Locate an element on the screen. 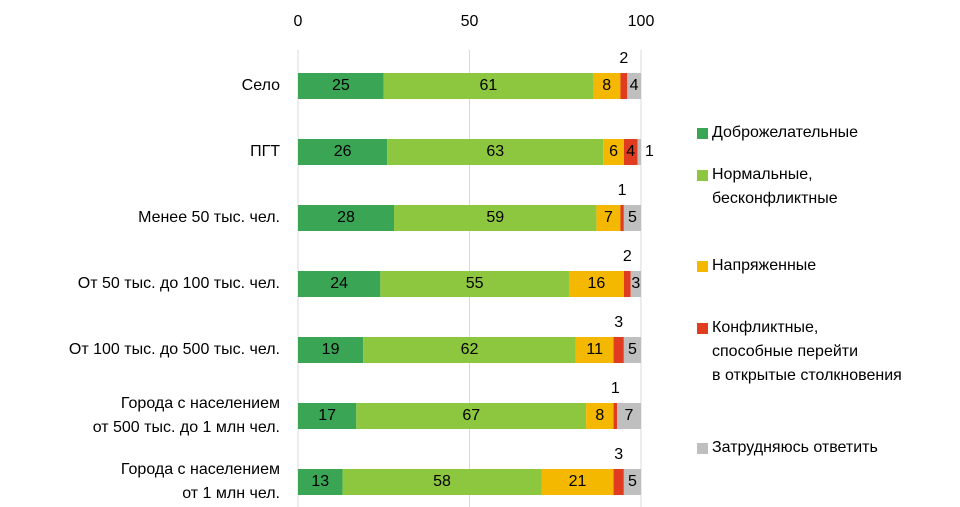  data-label: 6 is located at coordinates (613, 151).